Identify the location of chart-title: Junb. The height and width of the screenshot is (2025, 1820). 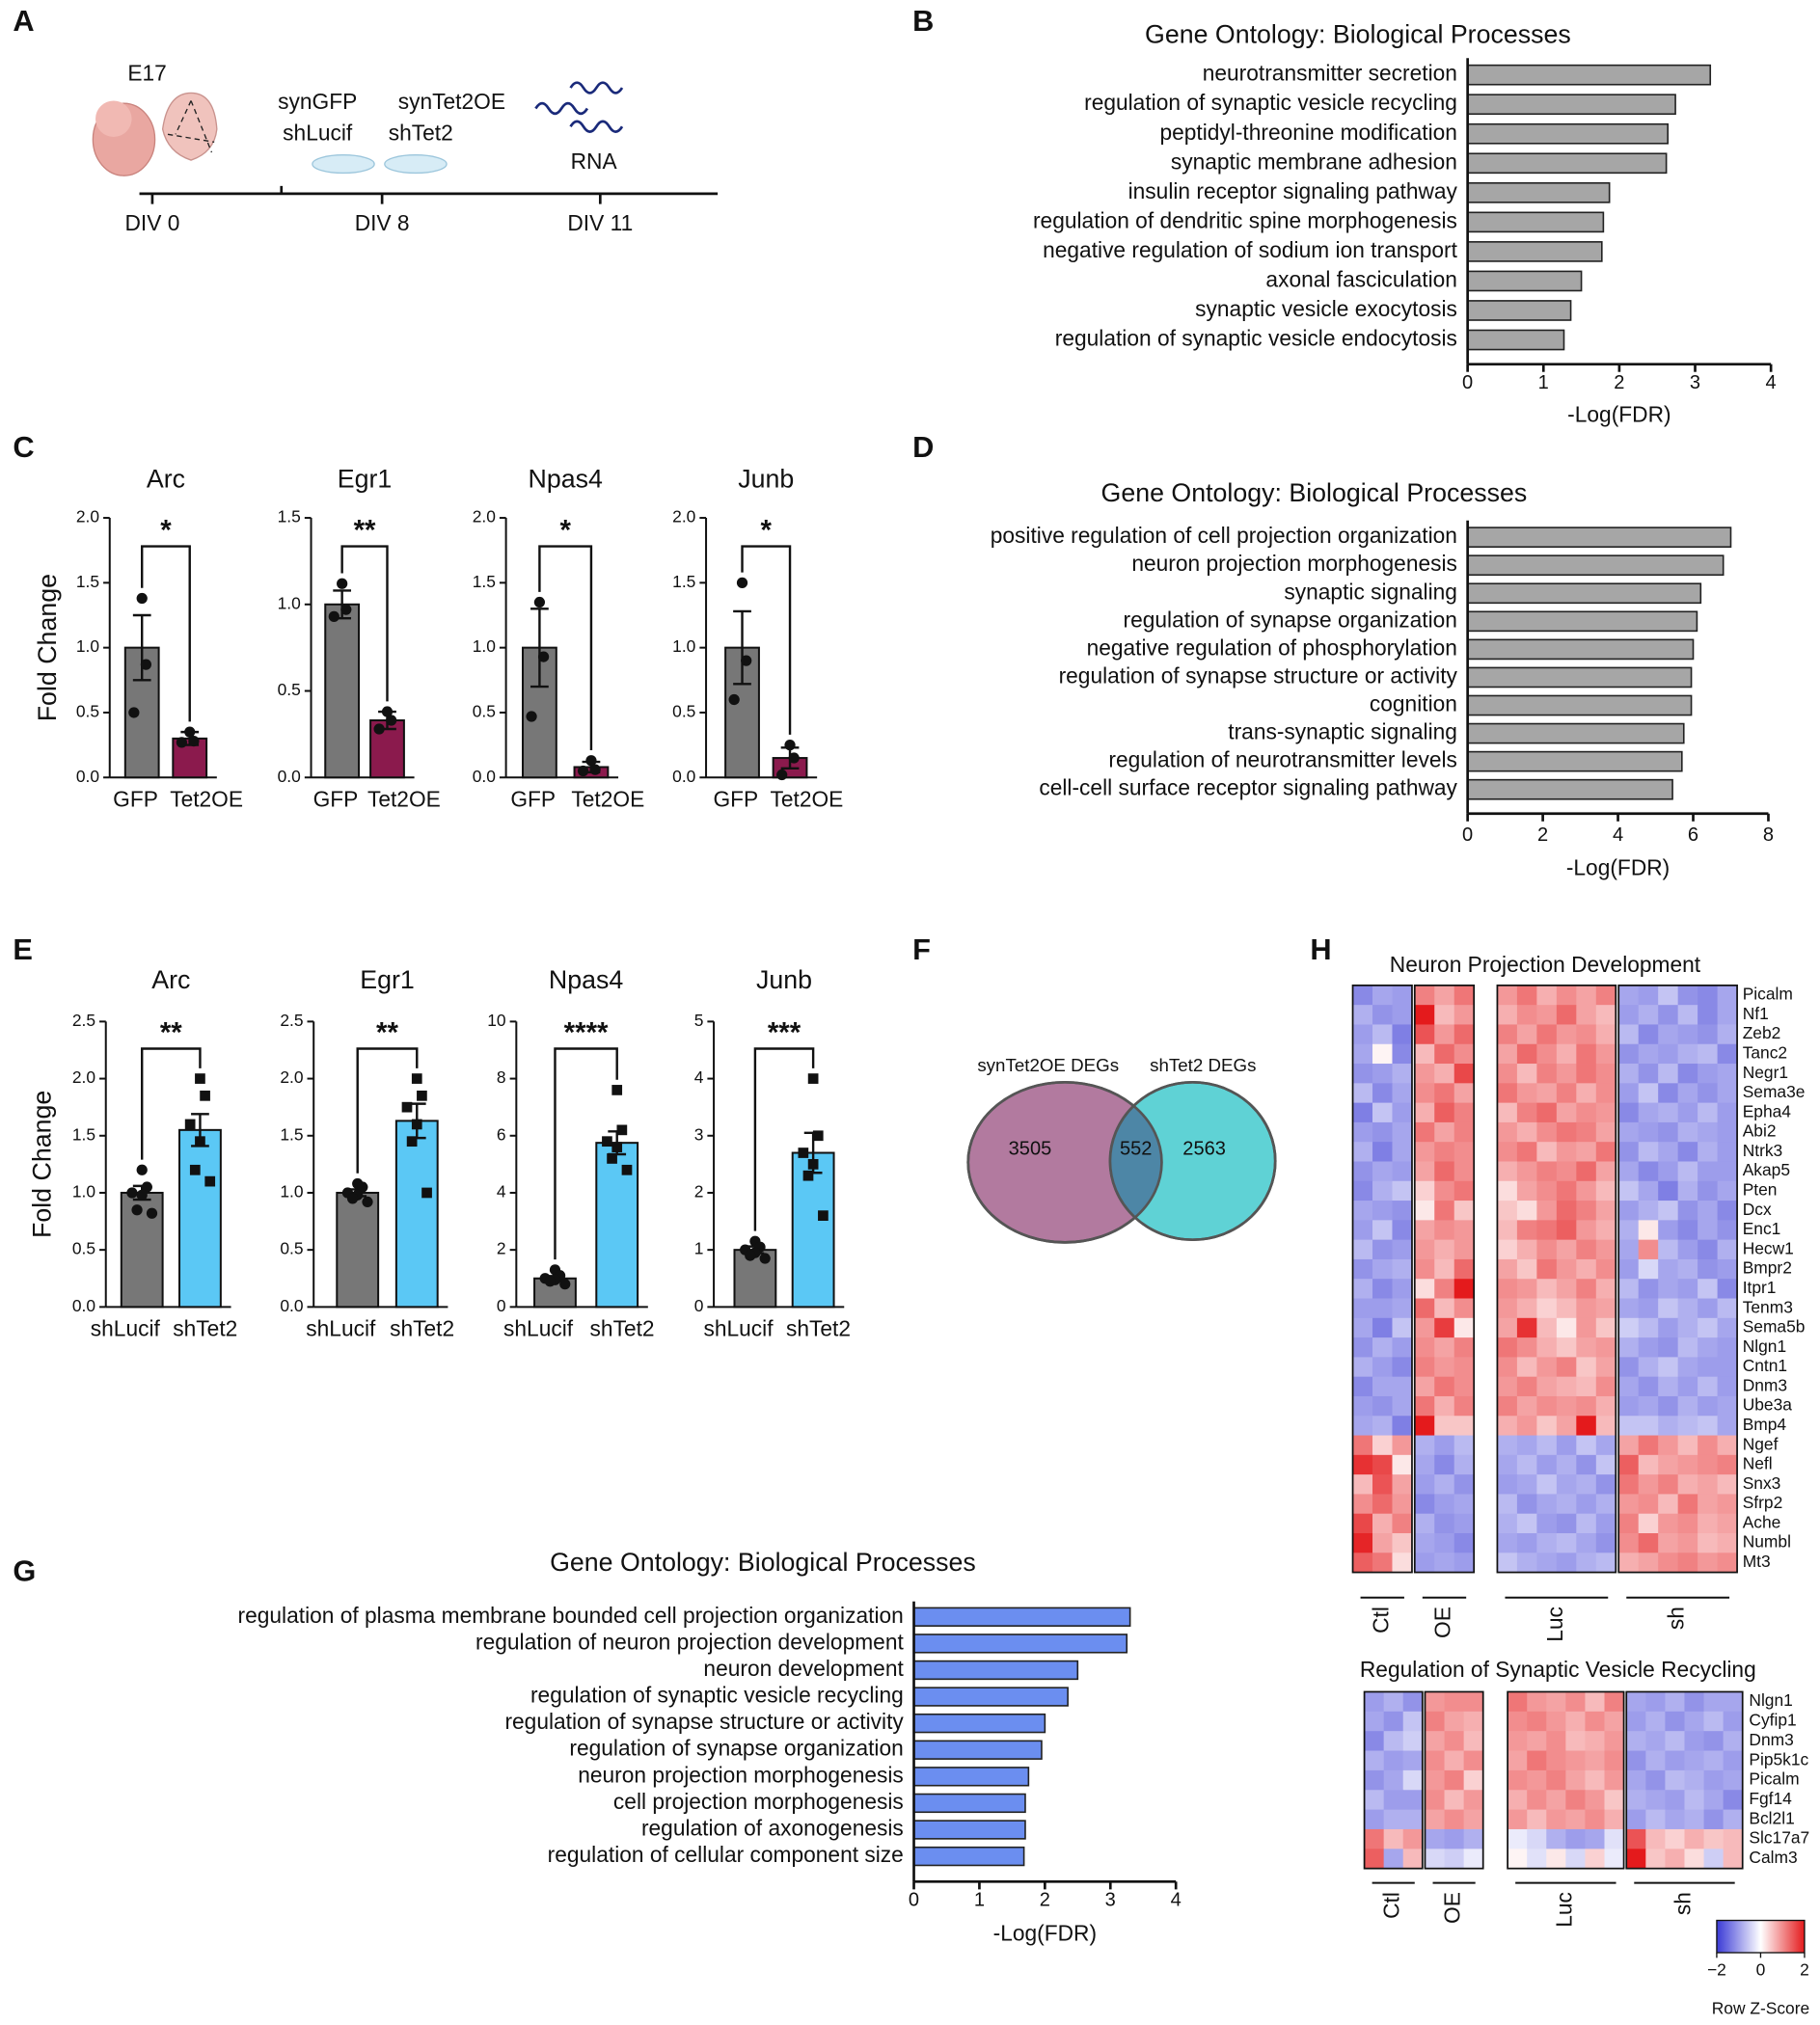
(766, 478).